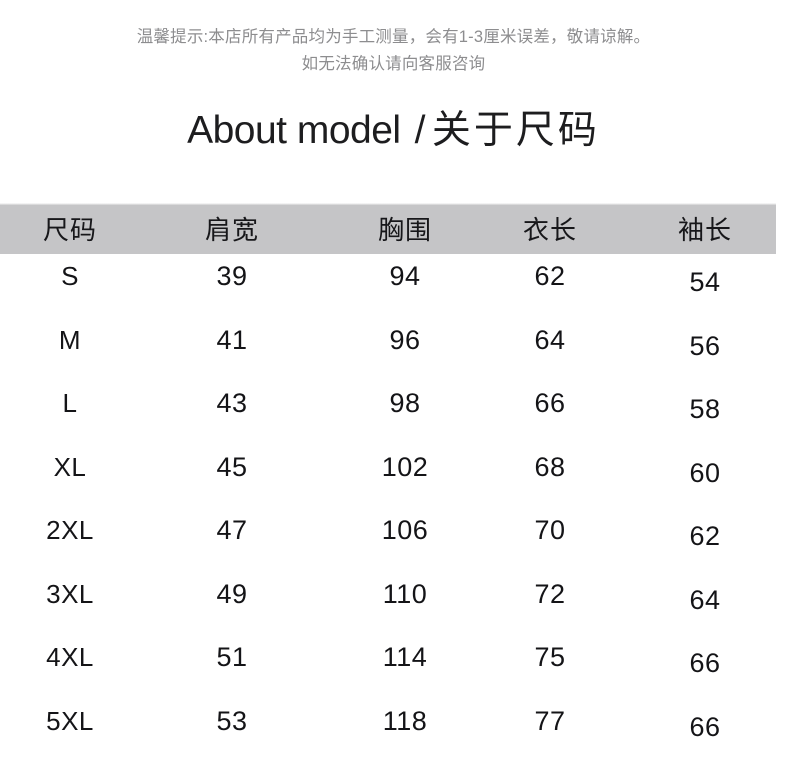  Describe the element at coordinates (393, 37) in the screenshot. I see `notice-line-1: 温馨提示:本店所有产品均为手工测量，会有1-3厘米误差，敬请谅解。` at that location.